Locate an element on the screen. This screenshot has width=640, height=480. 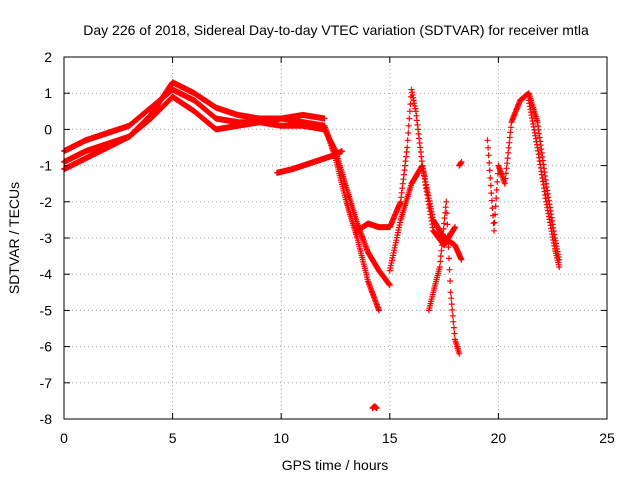
y-tick-label: -1 is located at coordinates (46, 166).